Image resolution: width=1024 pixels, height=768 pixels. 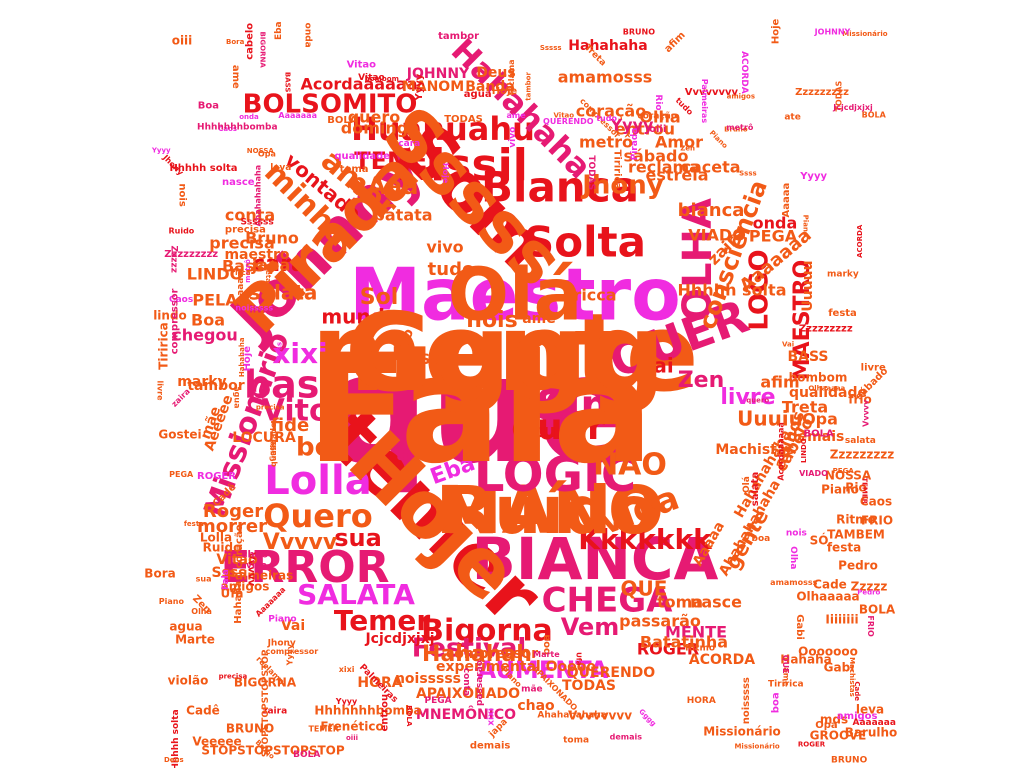 What do you see at coordinates (359, 84) in the screenshot?
I see `cloud-word: Acordaaaaaa` at bounding box center [359, 84].